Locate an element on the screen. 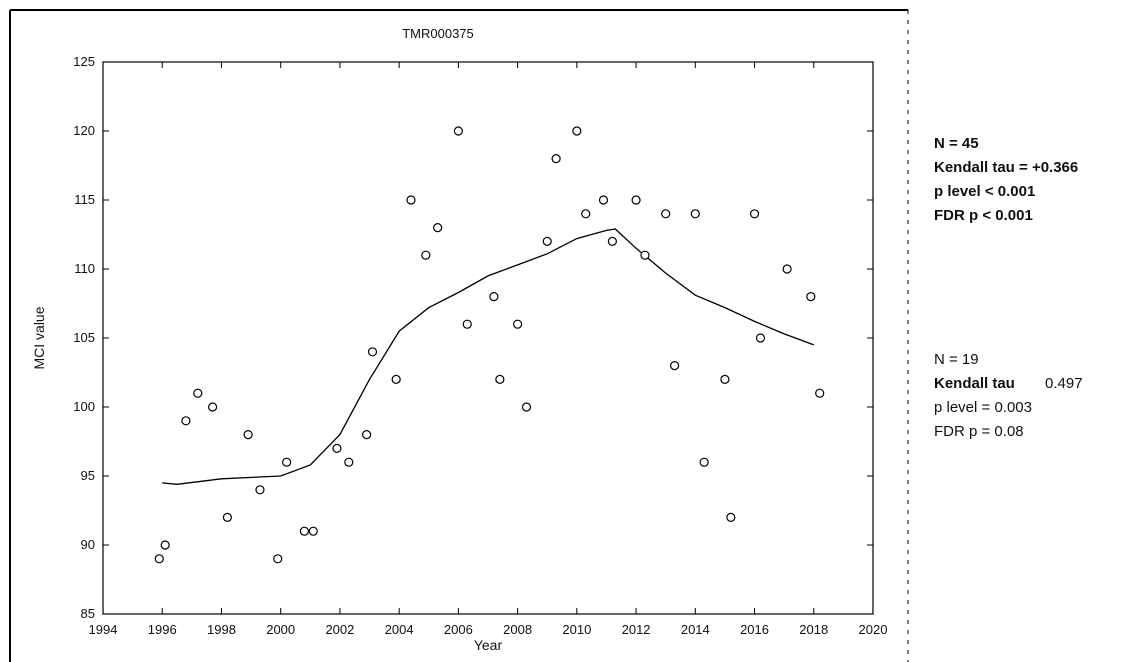 This screenshot has width=1144, height=662. x-tick-label: 2004 is located at coordinates (399, 629).